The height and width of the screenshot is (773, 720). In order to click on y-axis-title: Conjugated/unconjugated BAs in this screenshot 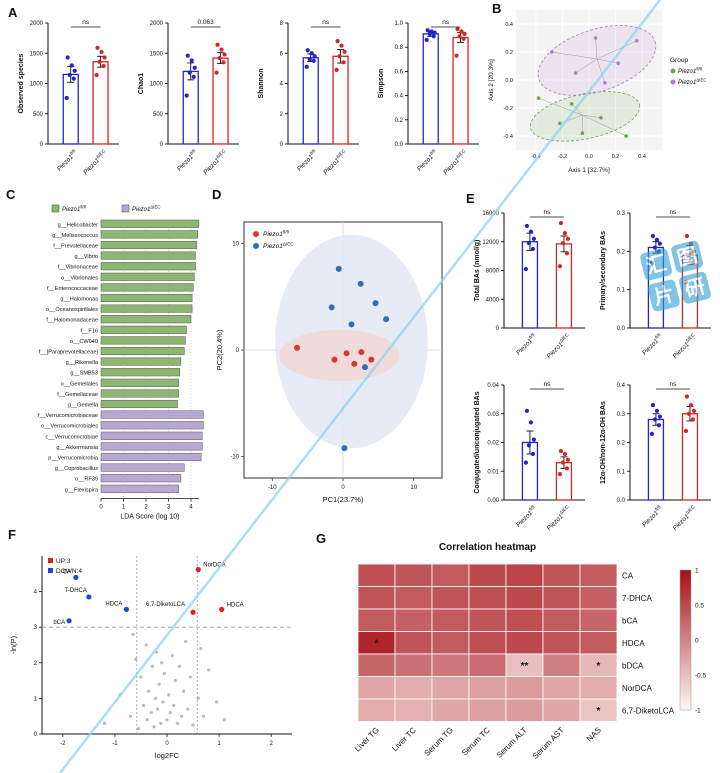, I will do `click(477, 442)`.